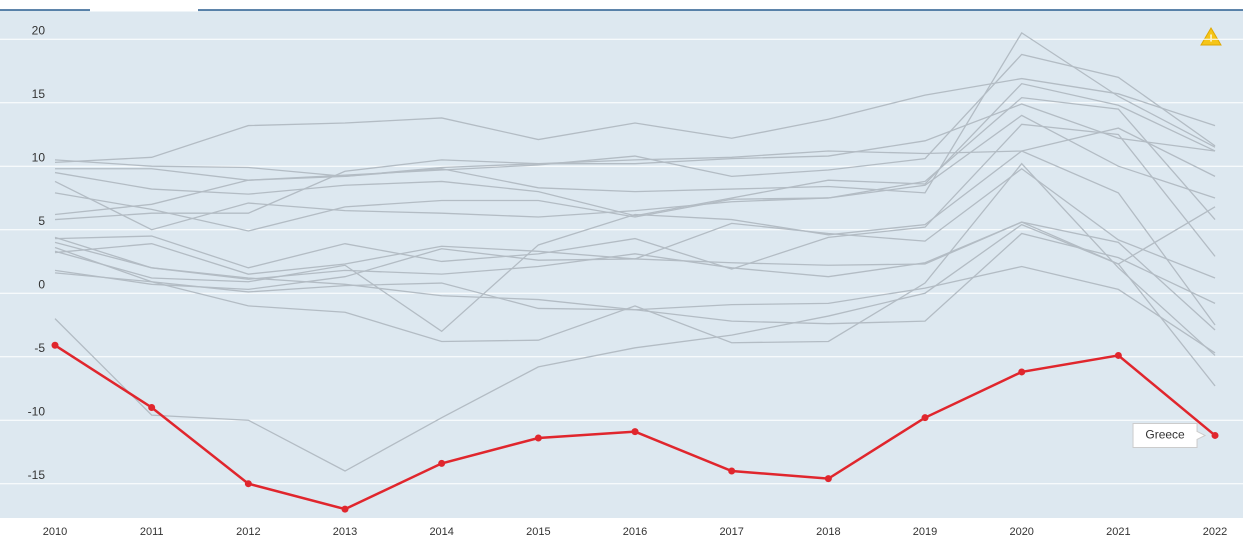 This screenshot has height=542, width=1243. Describe the element at coordinates (1215, 532) in the screenshot. I see `x-tick-label: 2022` at that location.